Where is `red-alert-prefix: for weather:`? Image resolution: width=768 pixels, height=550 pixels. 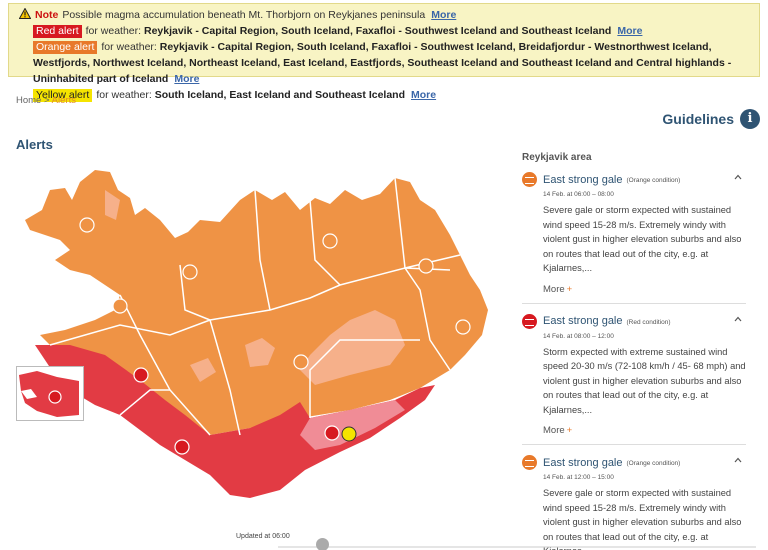
red-alert-prefix: for weather: is located at coordinates (113, 31).